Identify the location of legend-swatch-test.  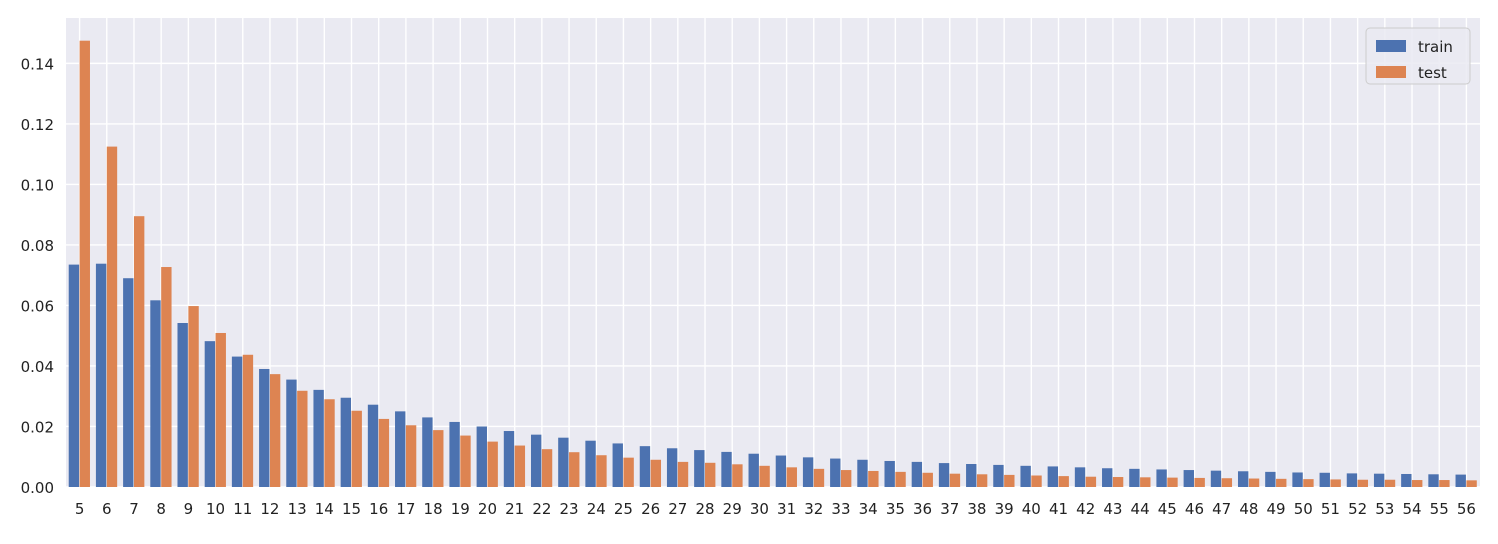
(1391, 72).